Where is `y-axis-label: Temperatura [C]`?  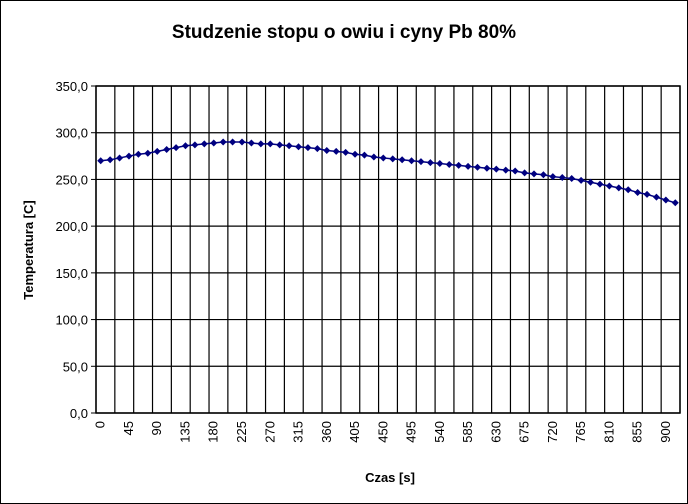
y-axis-label: Temperatura [C] is located at coordinates (28, 249).